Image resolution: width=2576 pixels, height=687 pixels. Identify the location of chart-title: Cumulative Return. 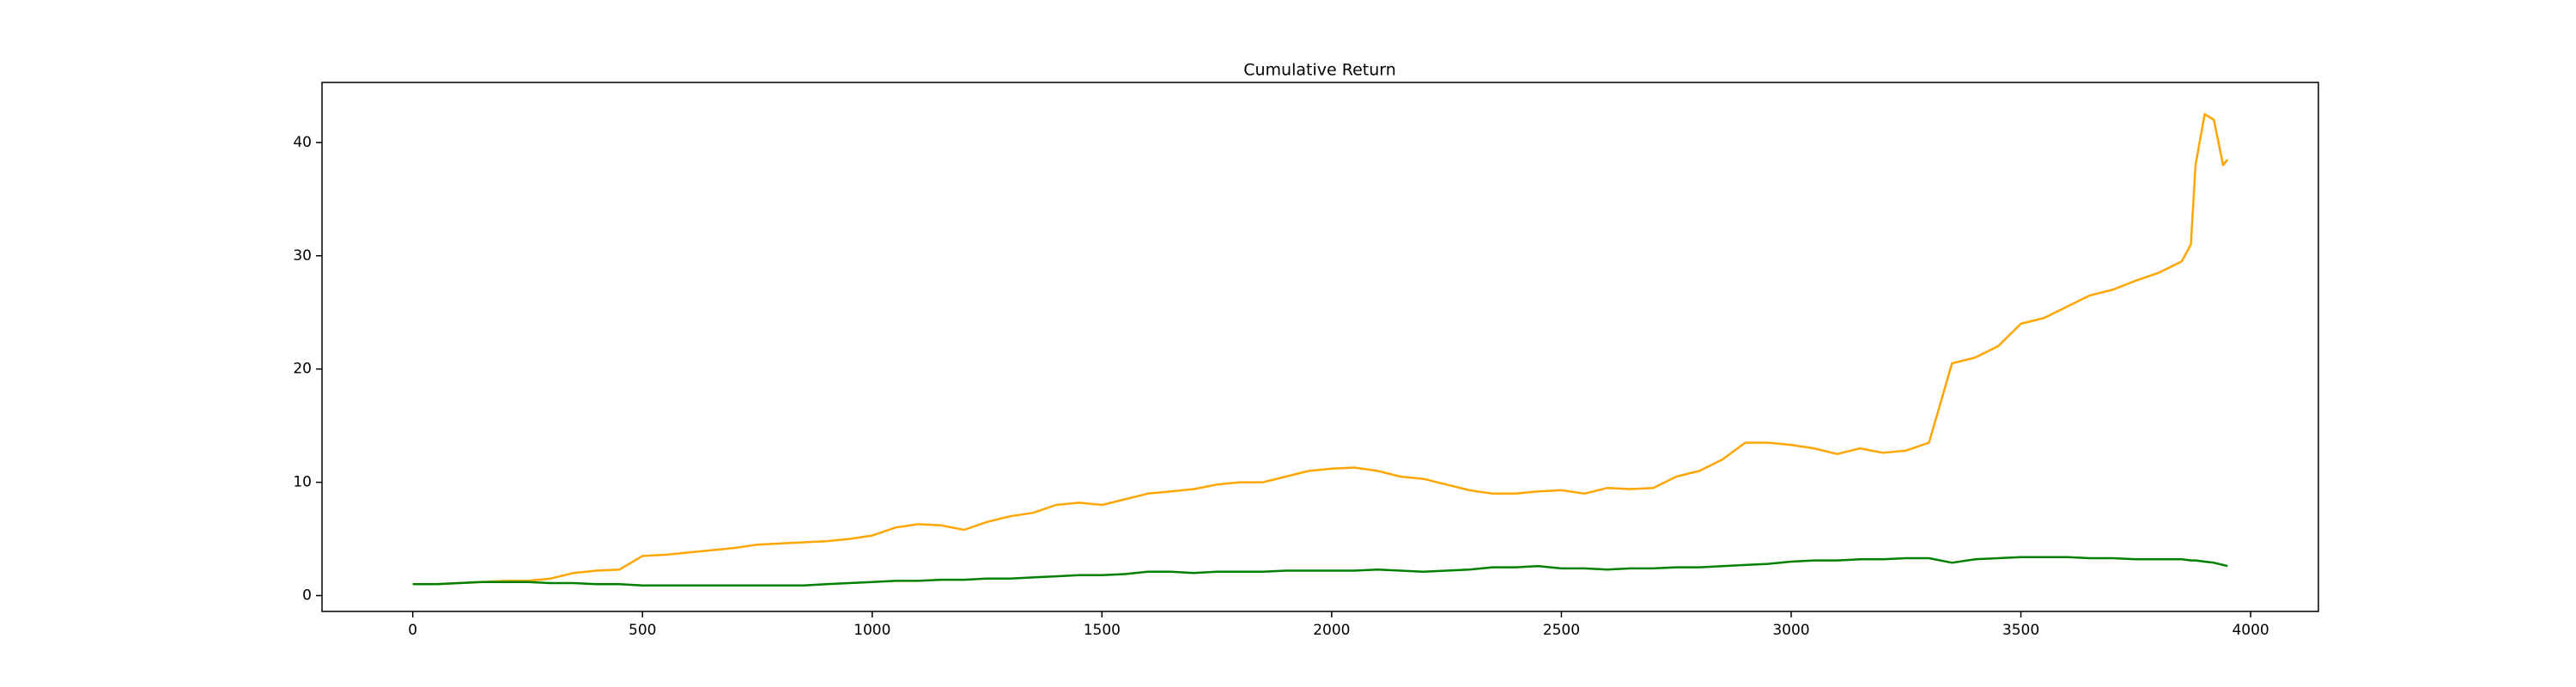
(1319, 70).